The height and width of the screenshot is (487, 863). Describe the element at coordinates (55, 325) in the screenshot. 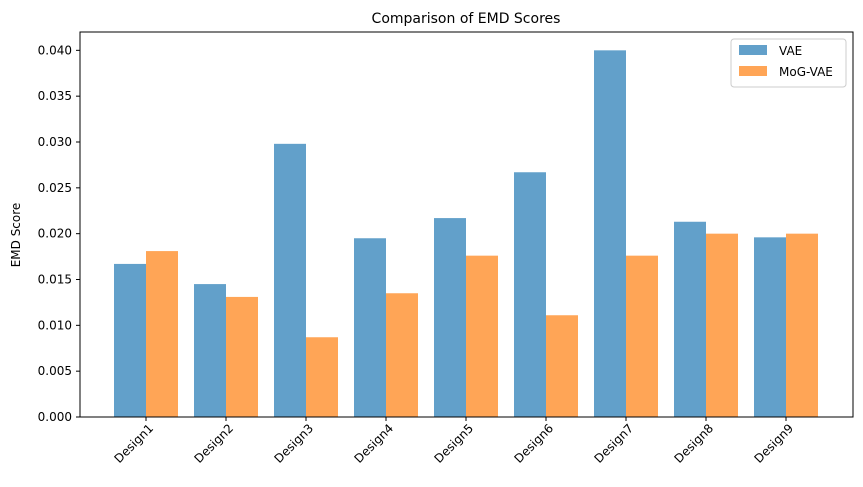

I see `y-tick-label: 0.010` at that location.